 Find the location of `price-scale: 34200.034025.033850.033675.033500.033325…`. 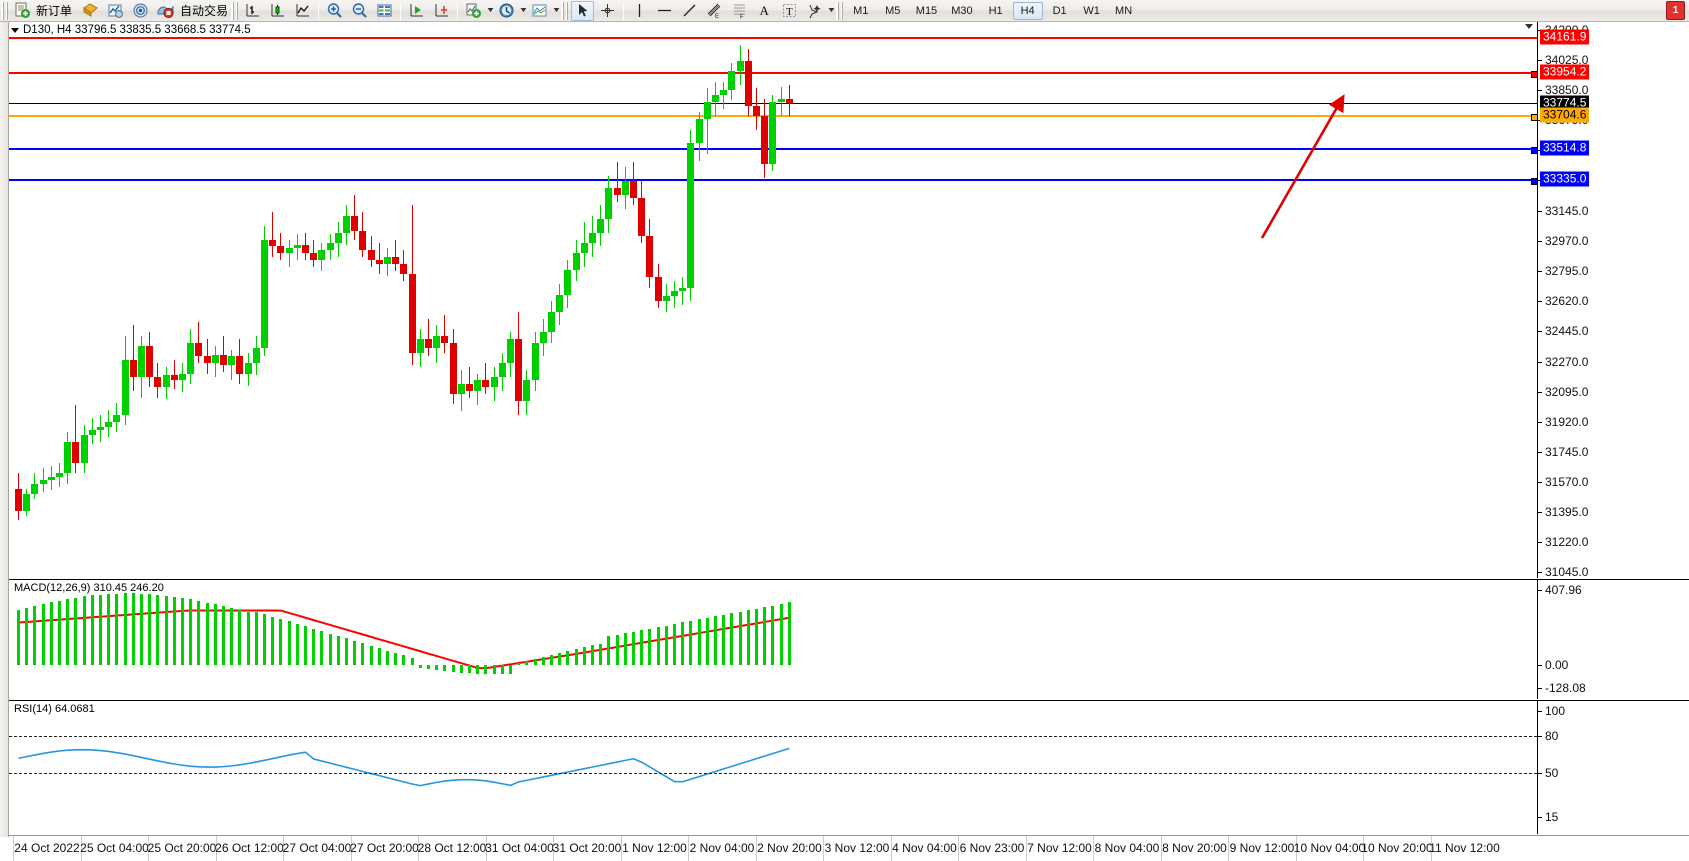

price-scale: 34200.034025.033850.033675.033500.033325… is located at coordinates (1613, 300).